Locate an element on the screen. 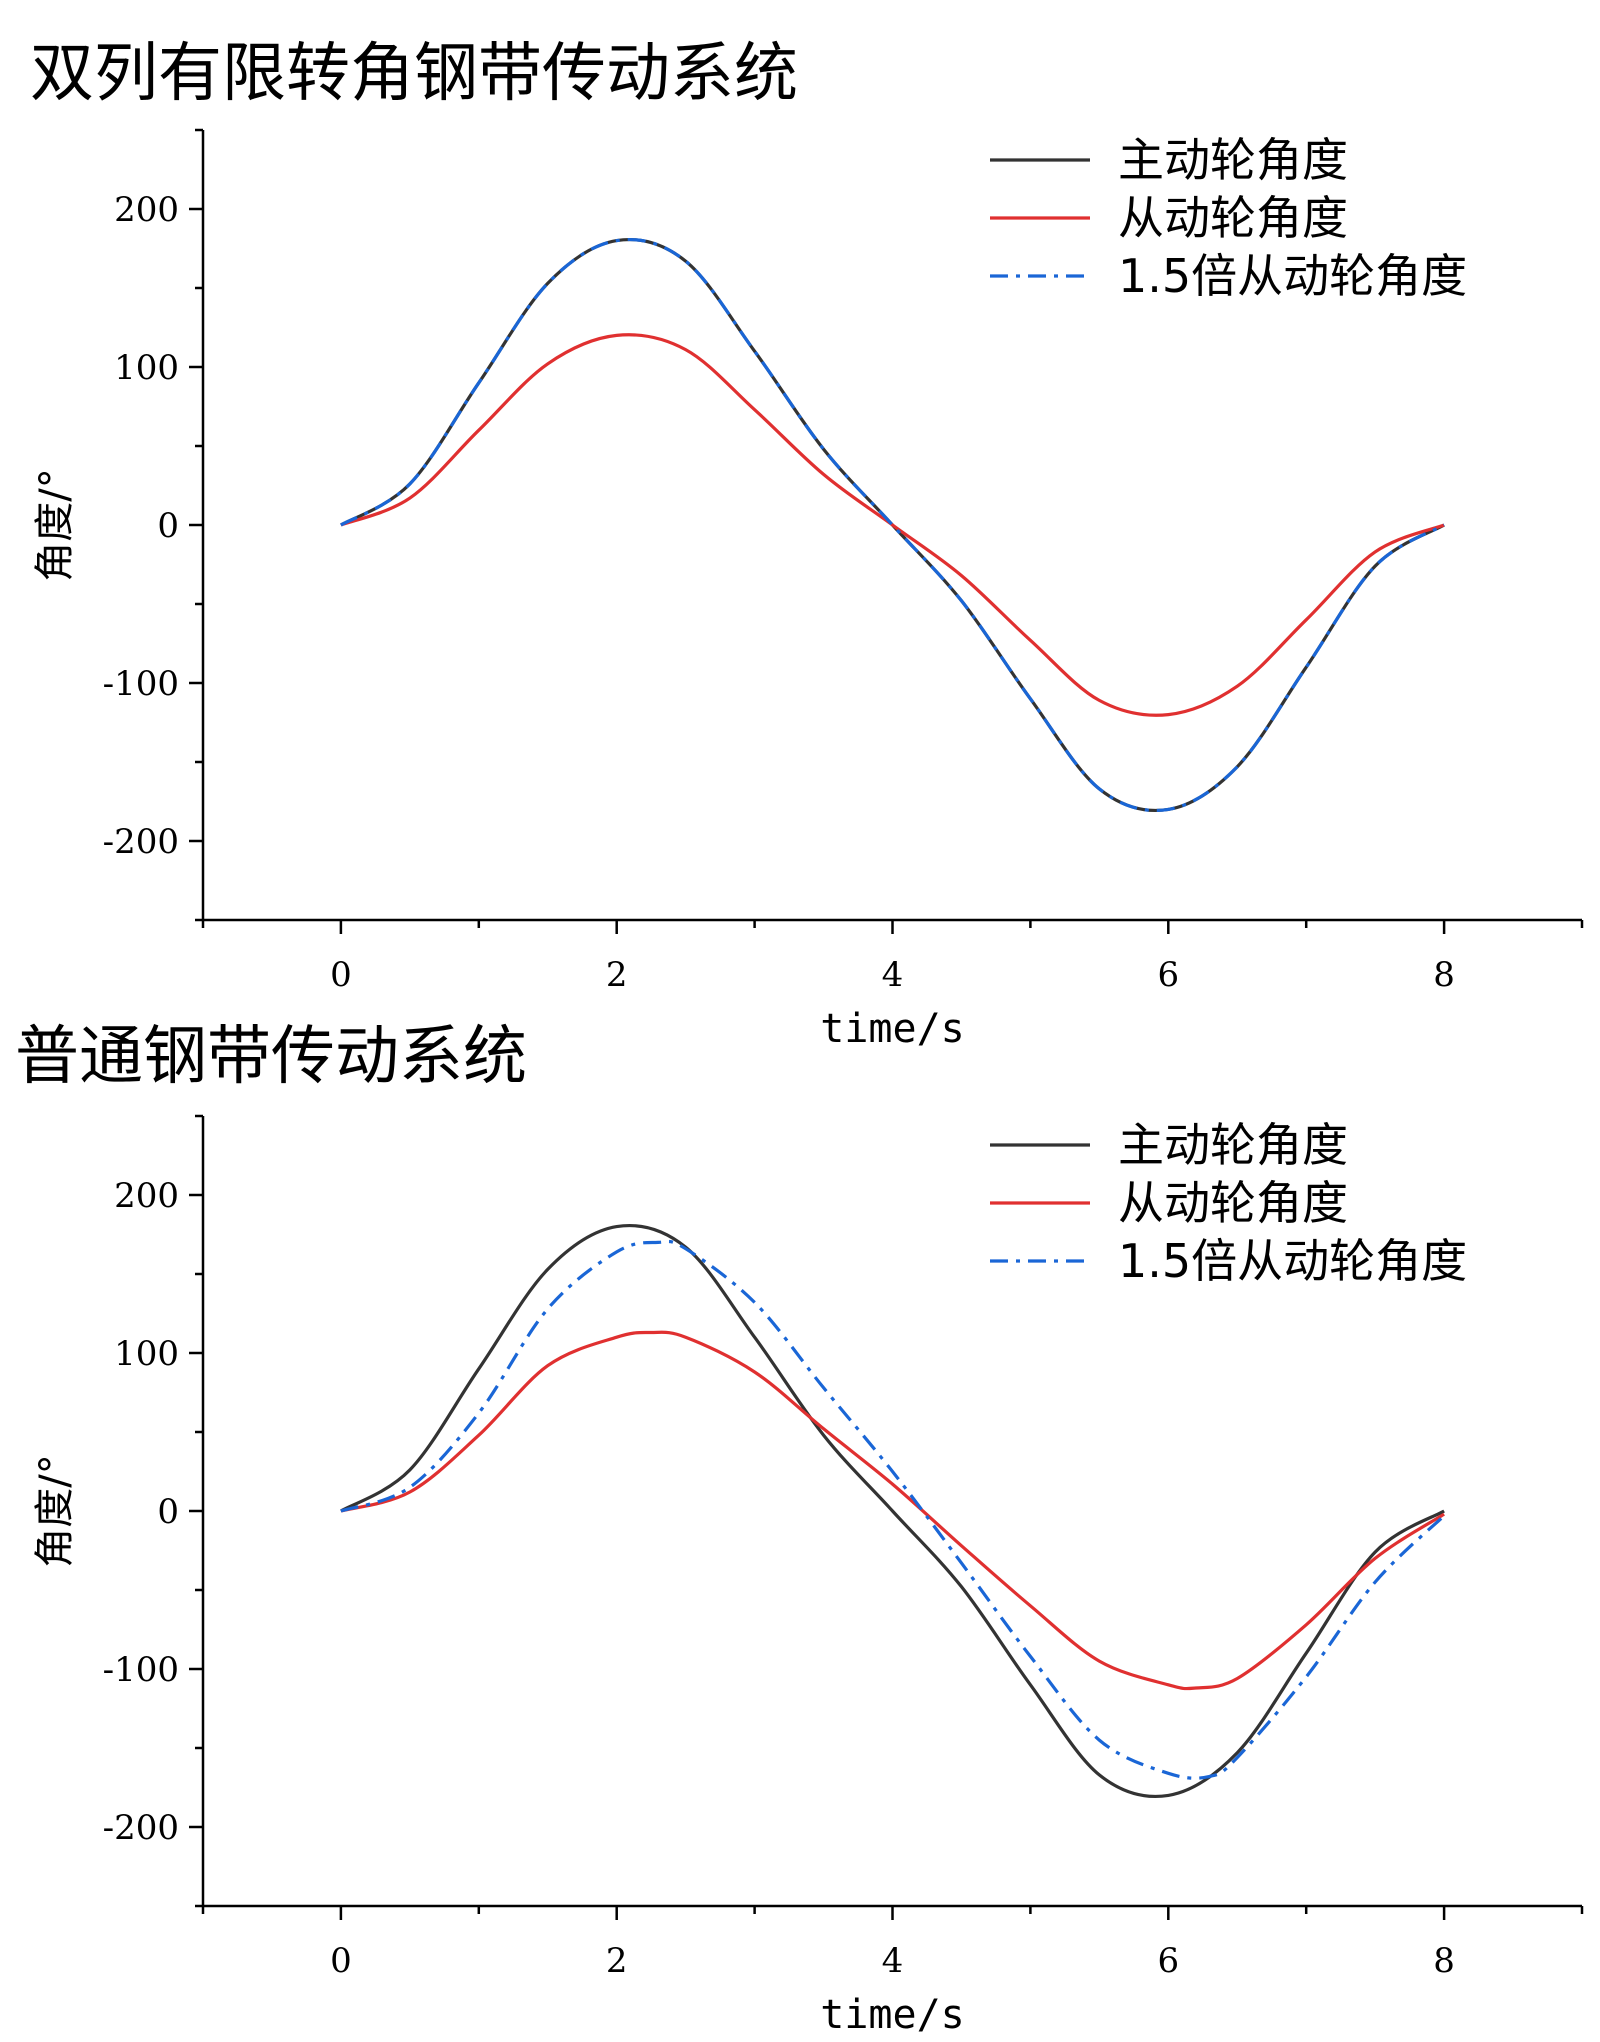  chart-title: 双列有限转角钢带传动系统 is located at coordinates (414, 74).